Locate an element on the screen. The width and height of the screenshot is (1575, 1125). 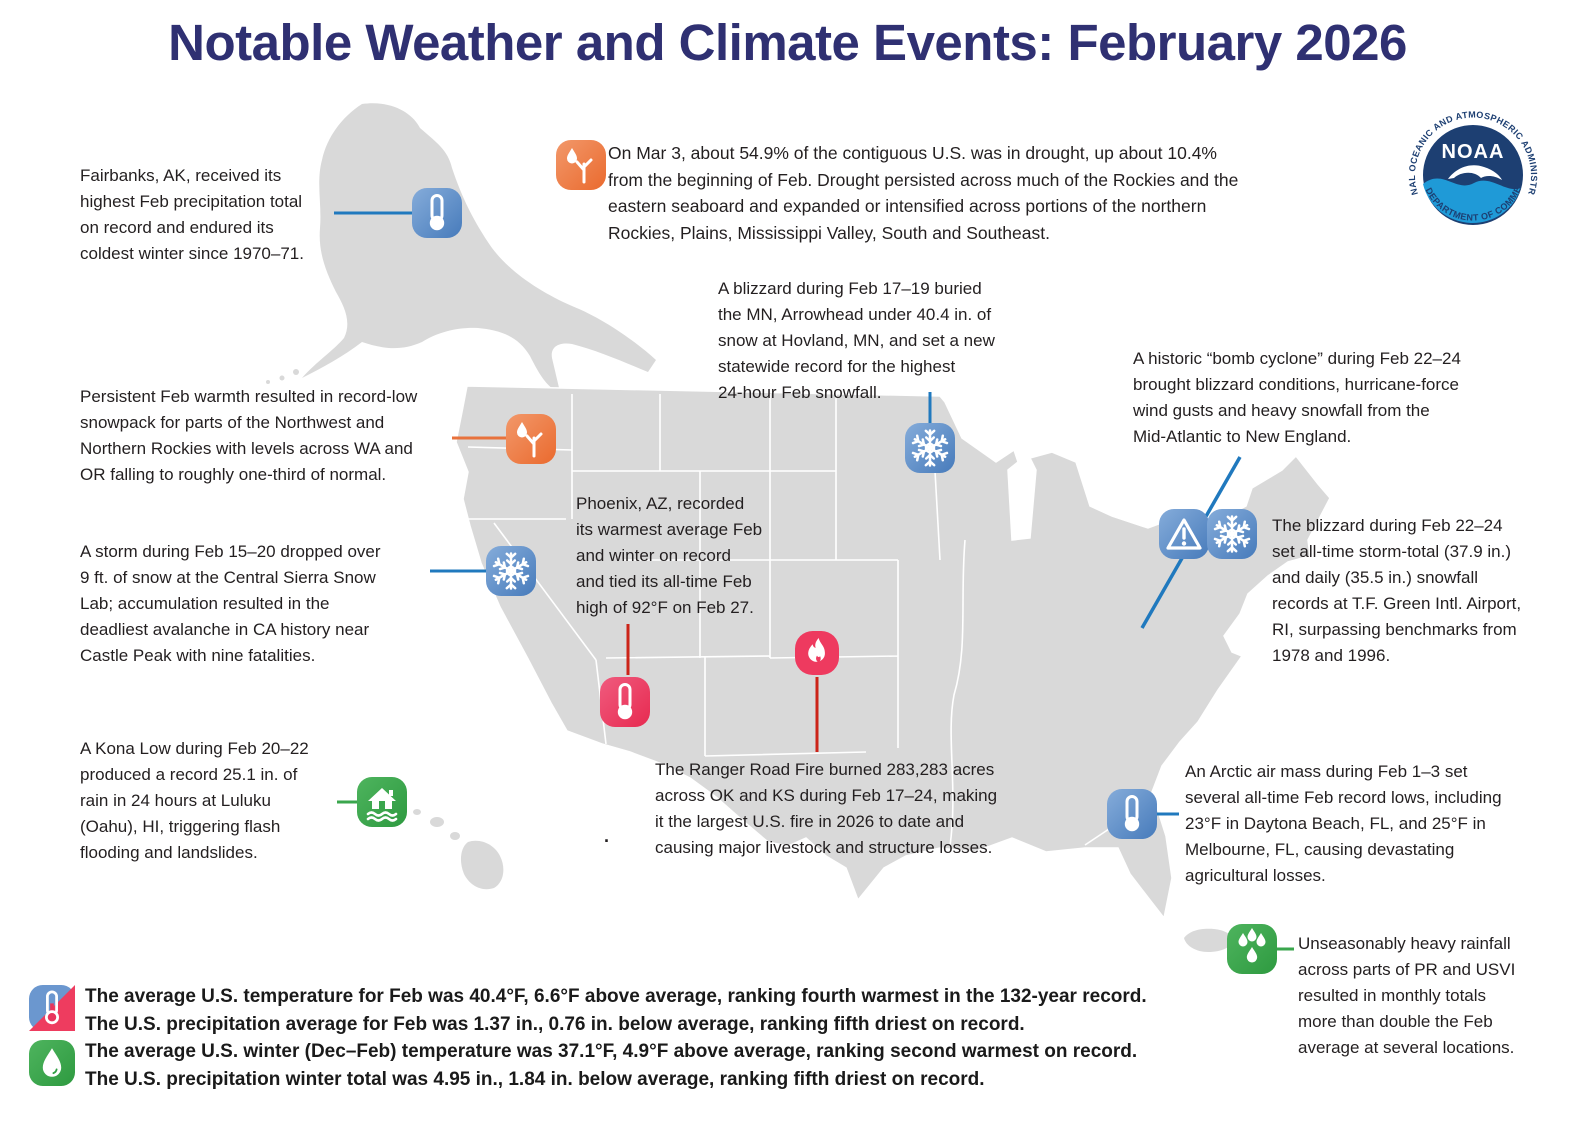
noaa-logo-ocean is located at coordinates (1472, 201).